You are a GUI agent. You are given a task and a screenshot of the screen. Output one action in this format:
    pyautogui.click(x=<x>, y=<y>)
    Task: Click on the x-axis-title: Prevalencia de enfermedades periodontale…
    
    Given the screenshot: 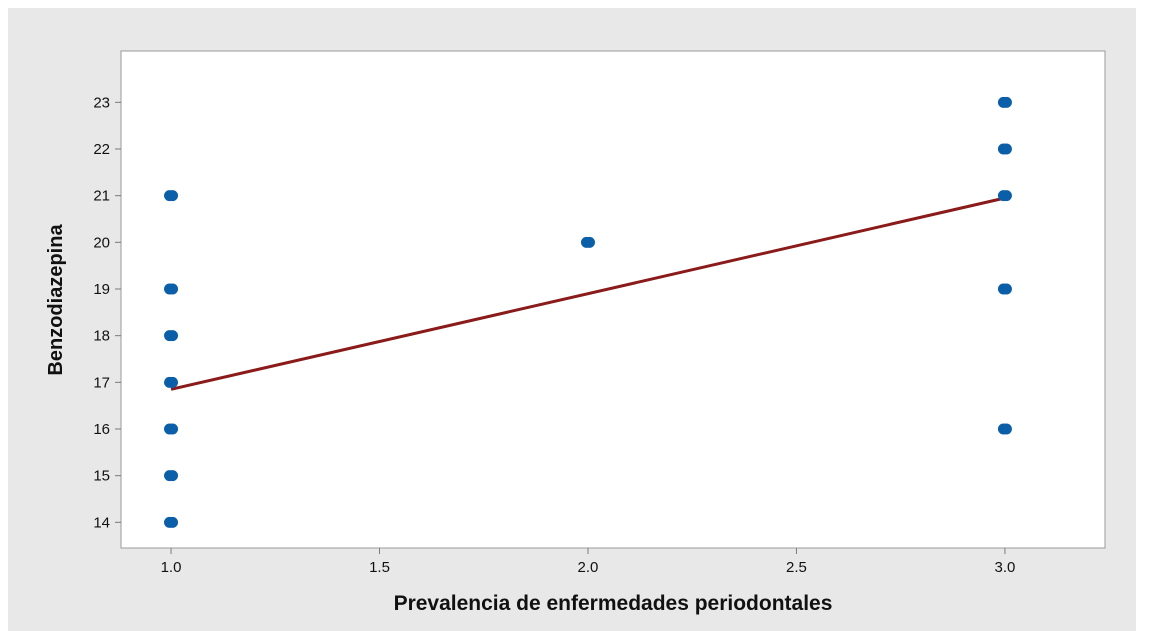 What is the action you would take?
    pyautogui.click(x=613, y=603)
    